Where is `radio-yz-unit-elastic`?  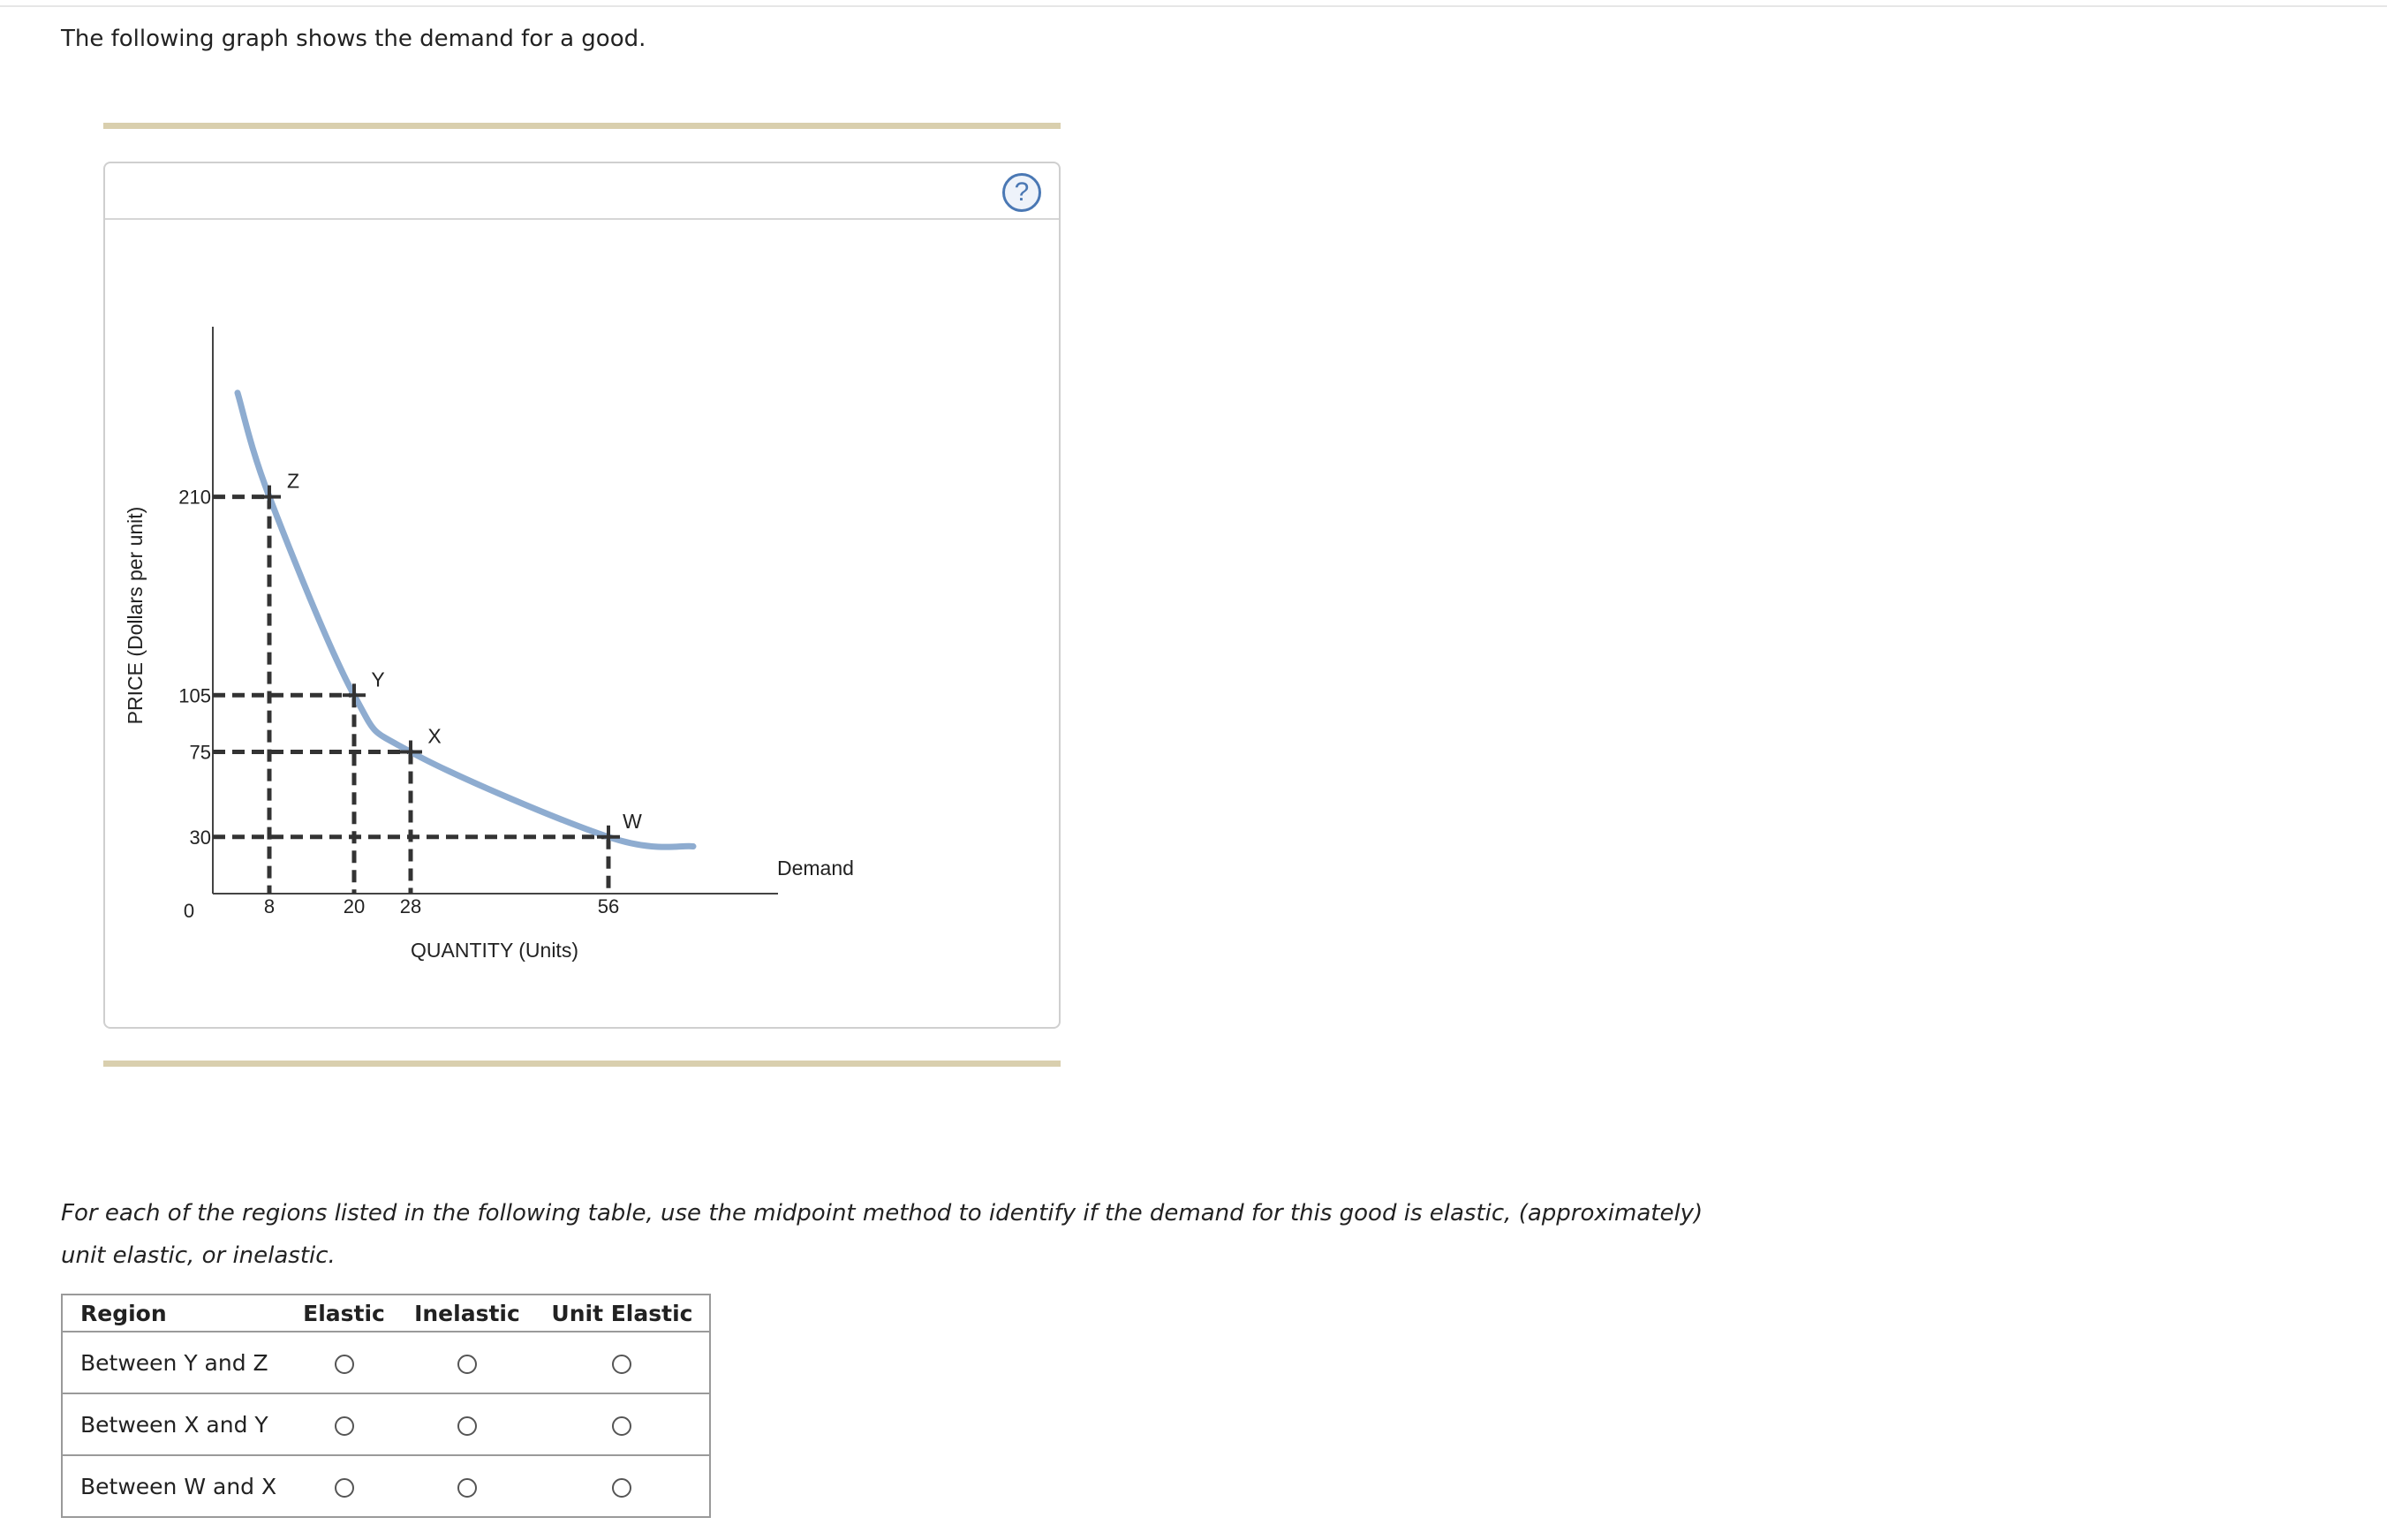
radio-yz-unit-elastic is located at coordinates (622, 1364).